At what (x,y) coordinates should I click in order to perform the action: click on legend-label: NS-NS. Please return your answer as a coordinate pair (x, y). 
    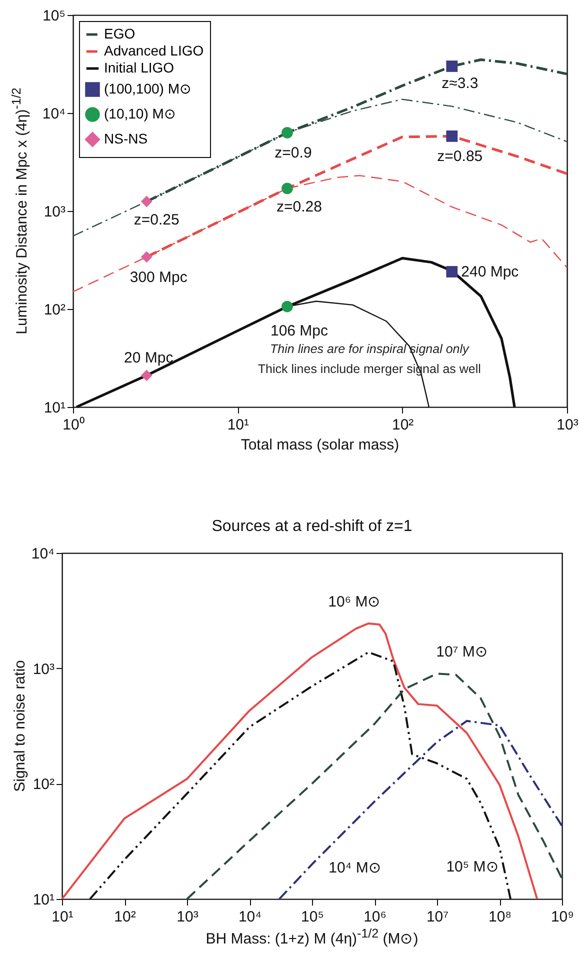
    Looking at the image, I should click on (126, 138).